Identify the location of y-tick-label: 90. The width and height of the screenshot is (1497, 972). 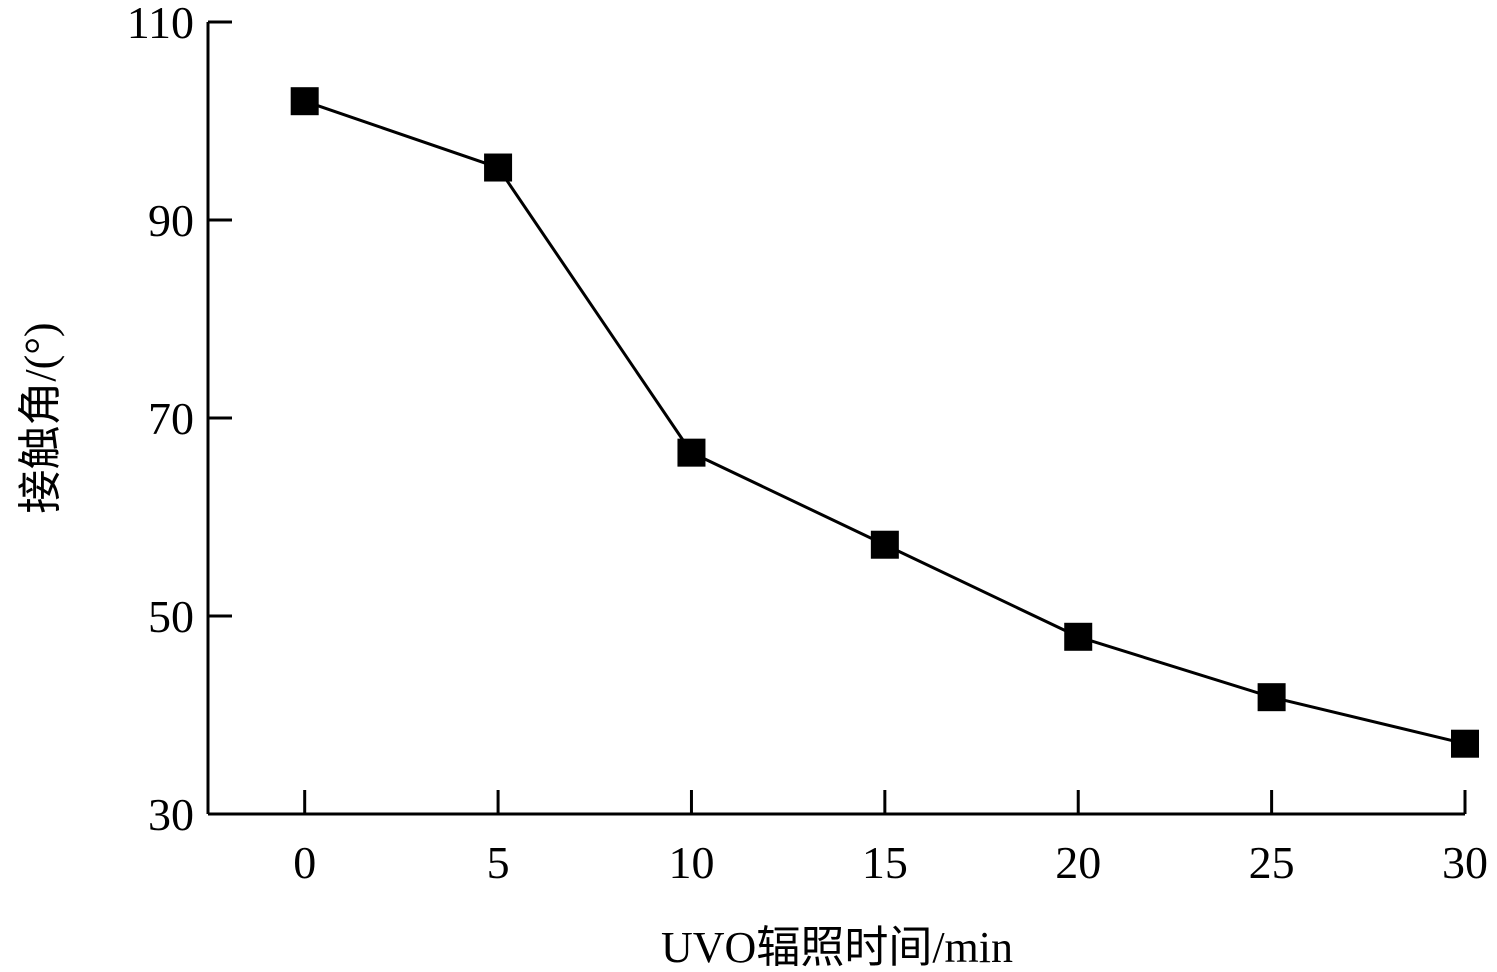
(171, 220).